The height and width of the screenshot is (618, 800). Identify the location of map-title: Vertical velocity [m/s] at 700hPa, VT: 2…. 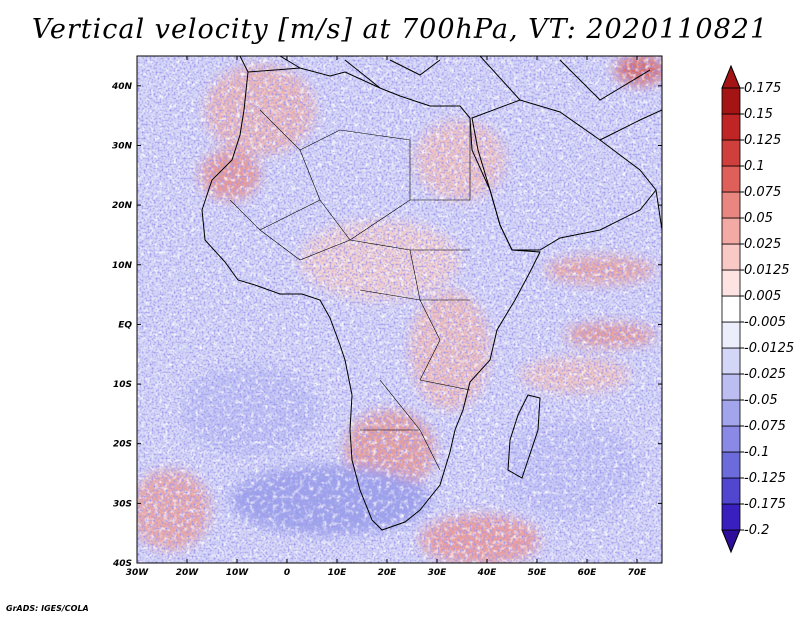
(400, 29).